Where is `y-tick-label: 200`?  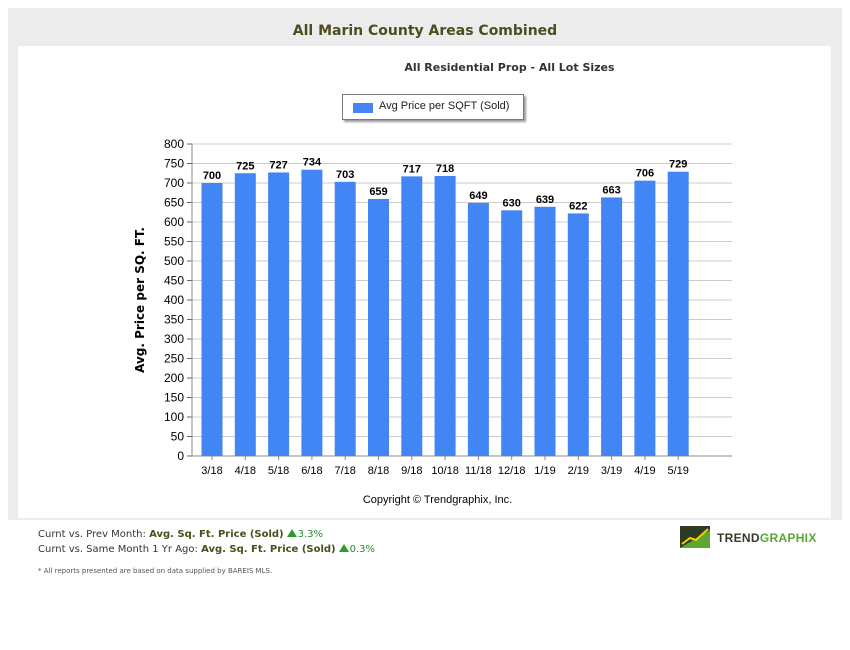
y-tick-label: 200 is located at coordinates (174, 378).